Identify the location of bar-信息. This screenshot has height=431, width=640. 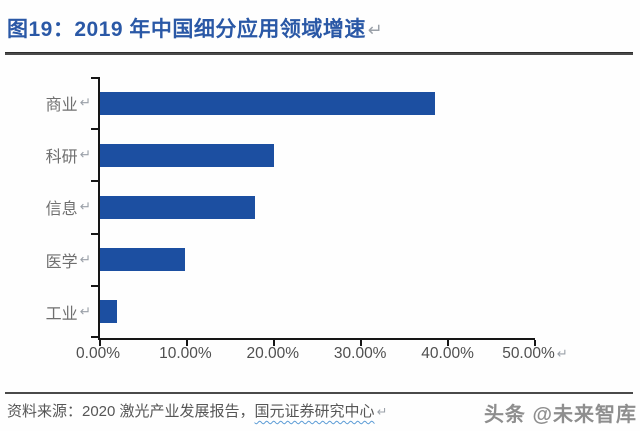
(177, 207).